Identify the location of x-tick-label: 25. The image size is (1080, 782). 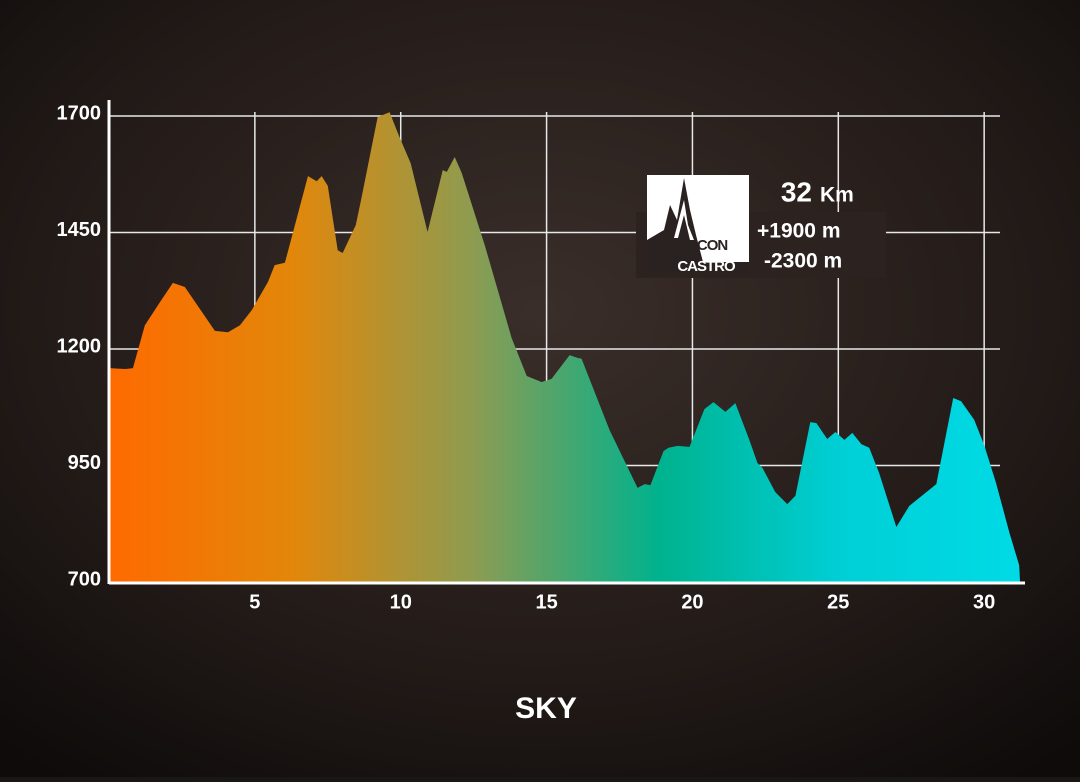
(838, 602).